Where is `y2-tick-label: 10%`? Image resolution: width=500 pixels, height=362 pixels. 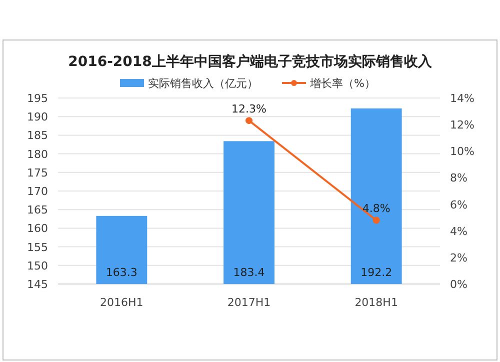
y2-tick-label: 10% is located at coordinates (462, 151).